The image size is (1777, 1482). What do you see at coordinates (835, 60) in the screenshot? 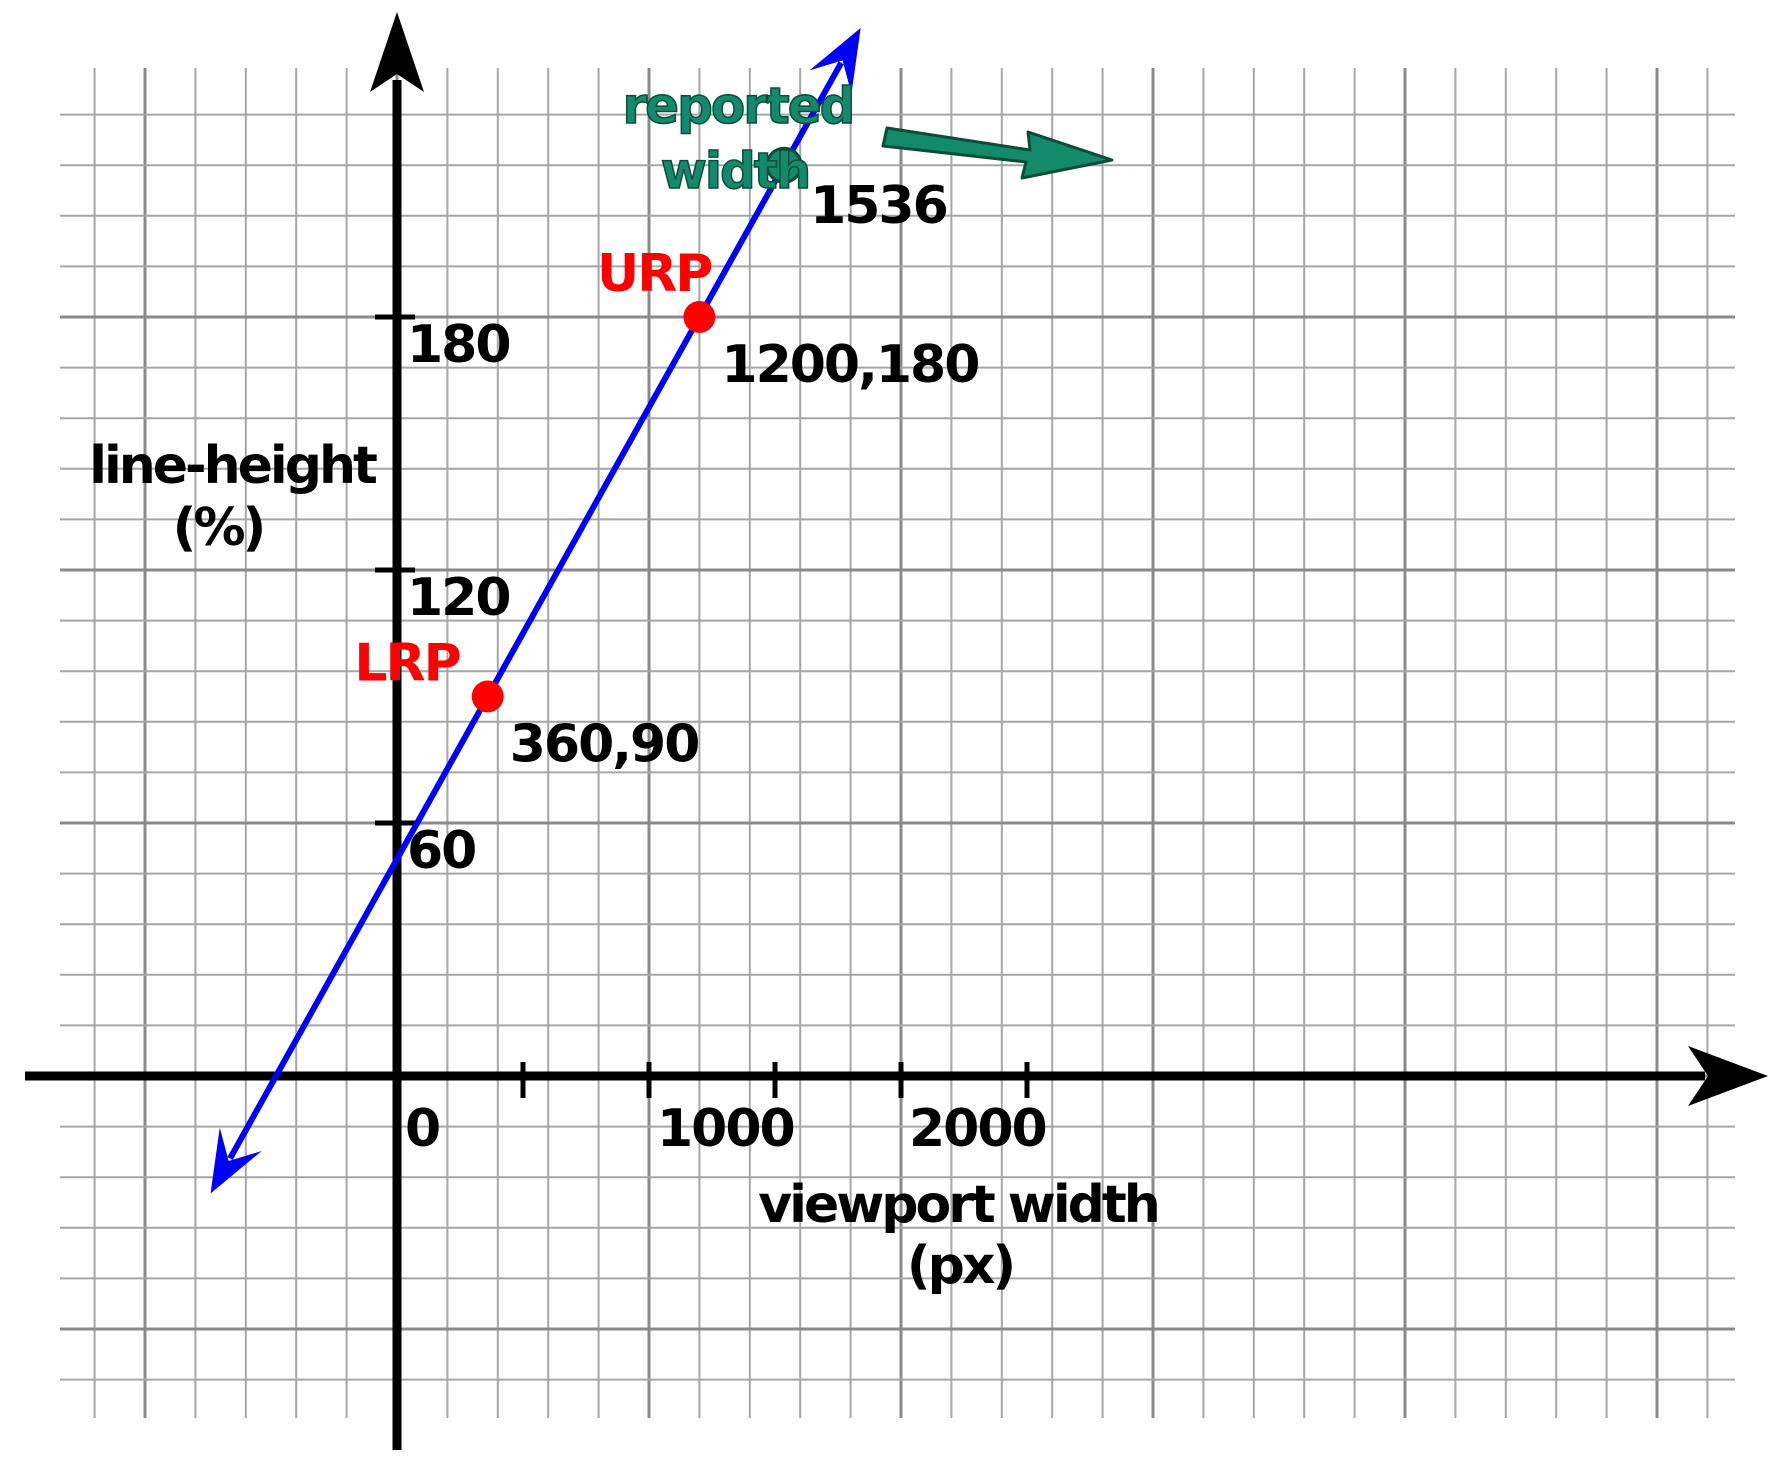
I see `series-arrowhead-end` at bounding box center [835, 60].